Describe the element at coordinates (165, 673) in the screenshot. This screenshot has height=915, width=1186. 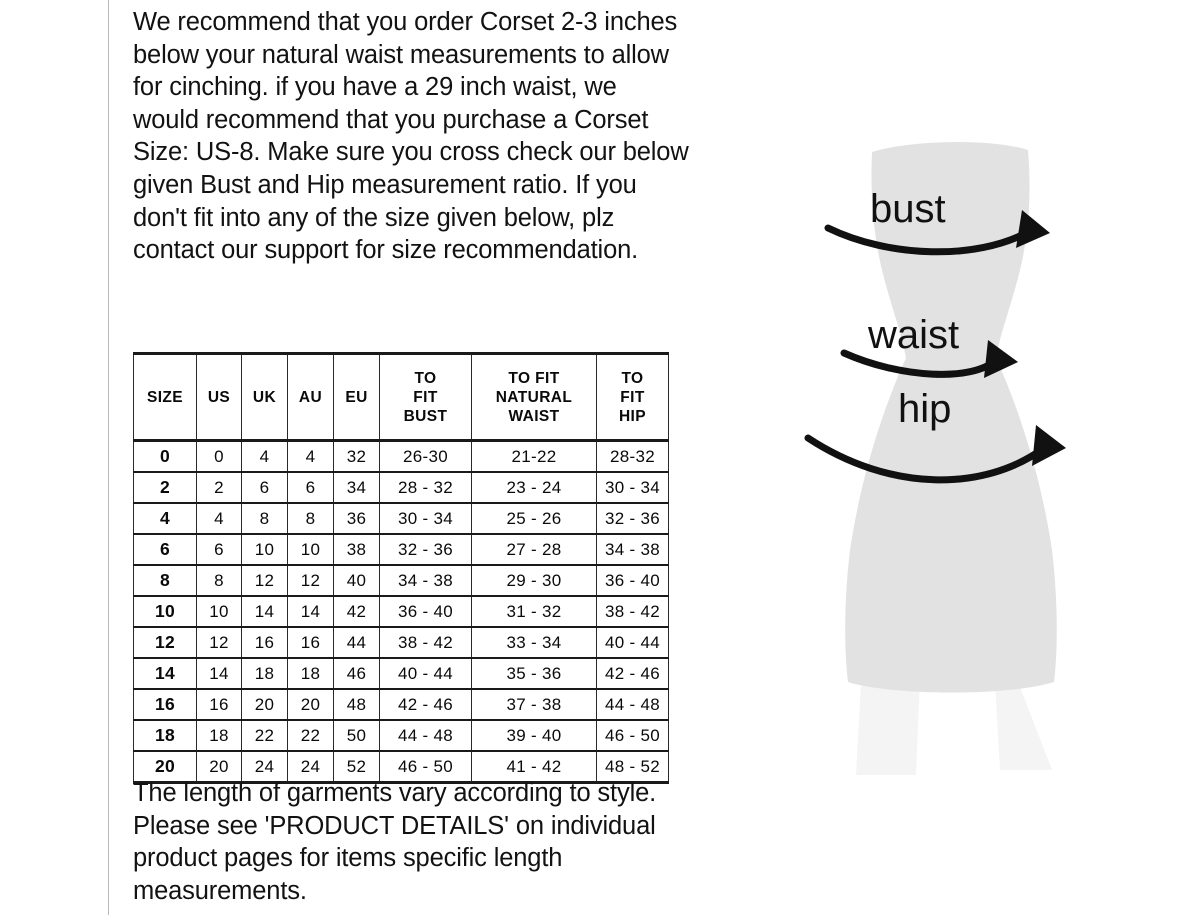
I see `cell-size: 14` at that location.